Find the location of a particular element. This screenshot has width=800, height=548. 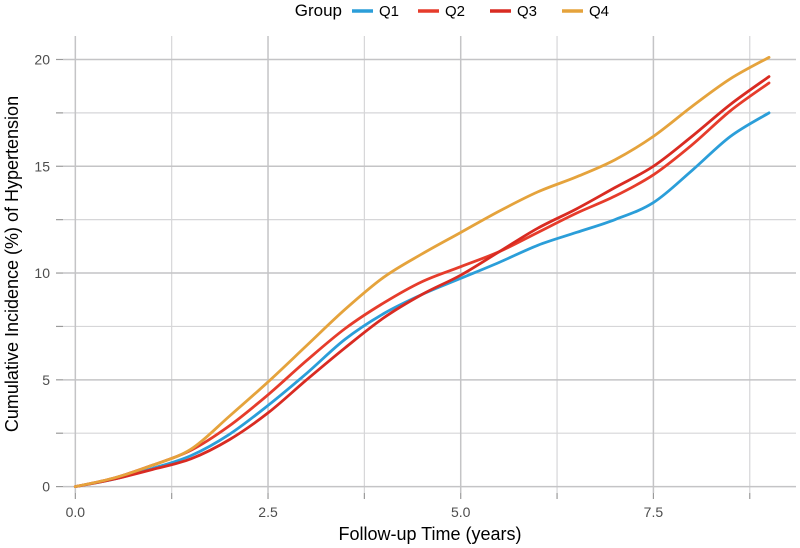

legend-label-q3: Q3 is located at coordinates (527, 11).